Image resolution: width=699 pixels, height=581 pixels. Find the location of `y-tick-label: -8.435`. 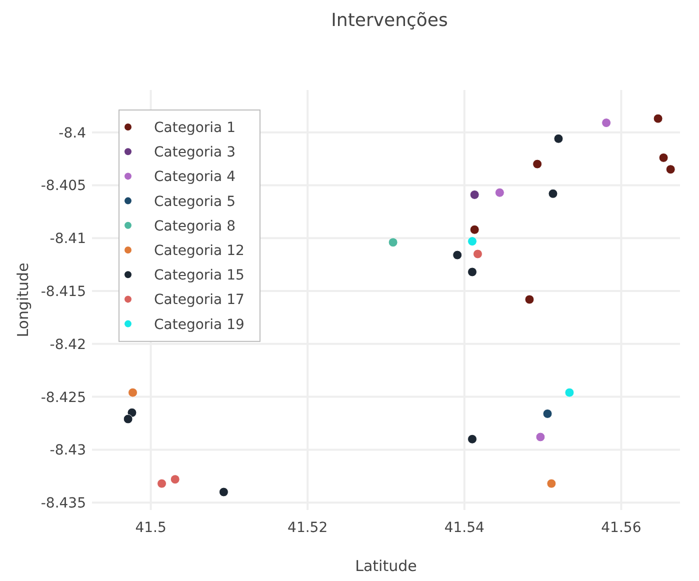

y-tick-label: -8.435 is located at coordinates (63, 504).